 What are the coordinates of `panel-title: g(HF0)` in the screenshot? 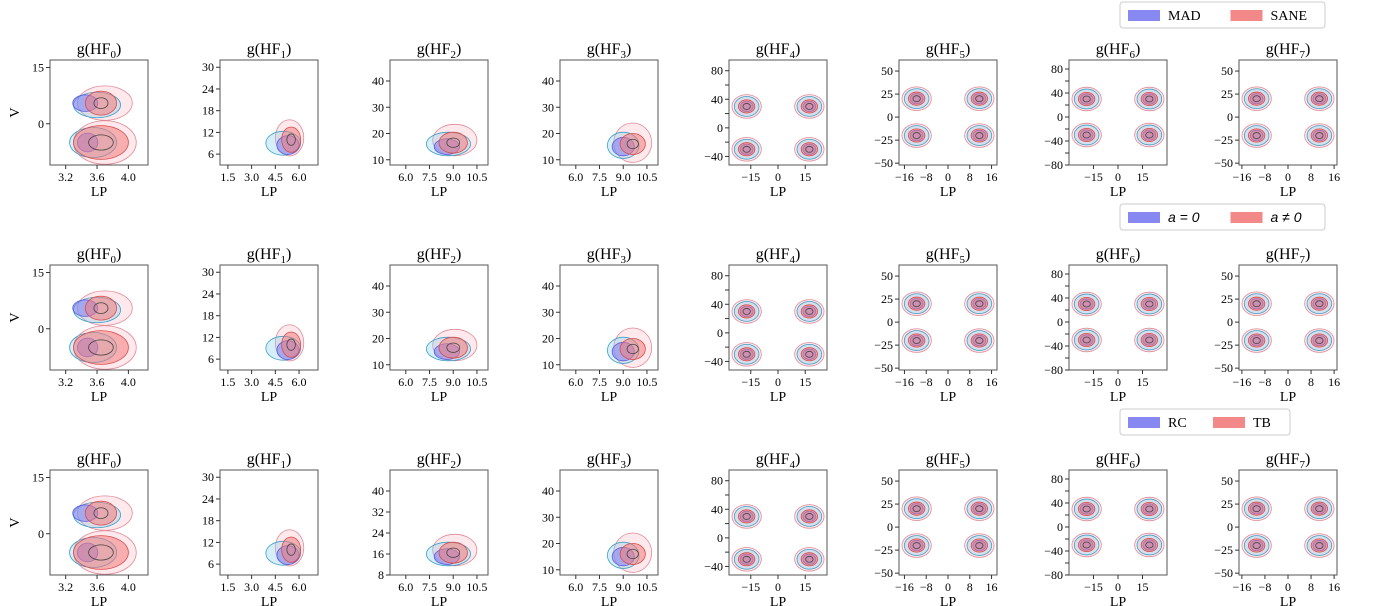 It's located at (99, 51).